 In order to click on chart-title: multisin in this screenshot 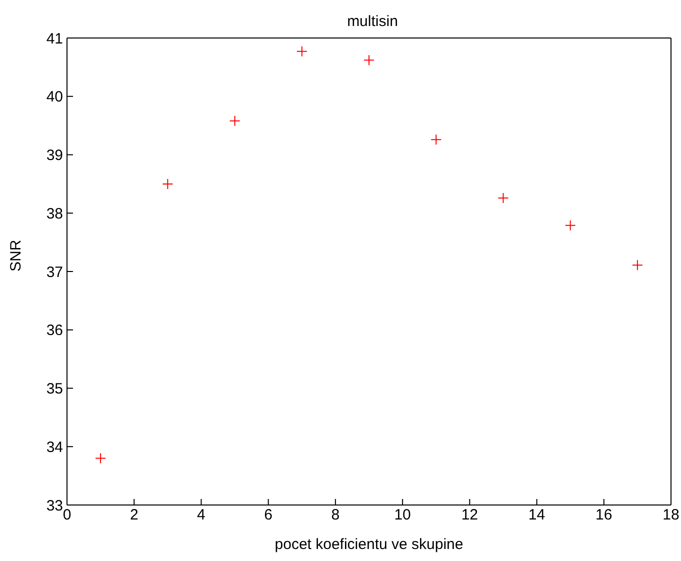, I will do `click(372, 21)`.